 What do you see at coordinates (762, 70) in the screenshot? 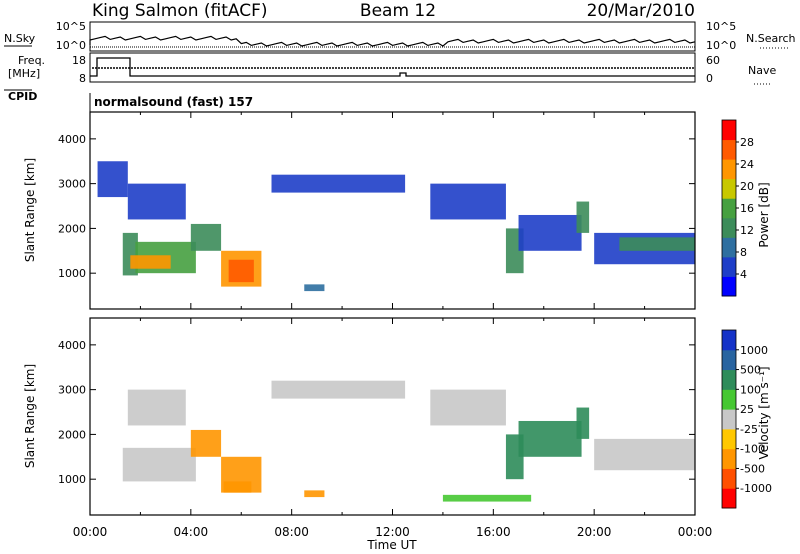
I see `nave-label: Nave` at bounding box center [762, 70].